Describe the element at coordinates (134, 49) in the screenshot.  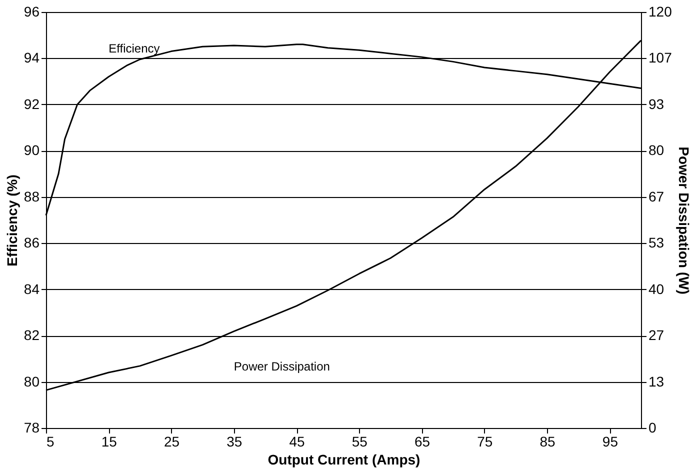
I see `series-label: Efficiency` at that location.